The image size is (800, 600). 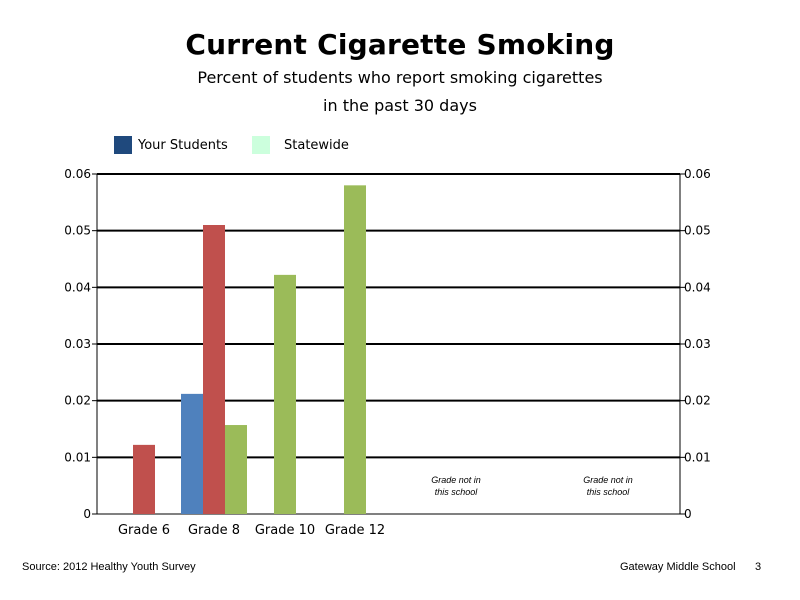 What do you see at coordinates (697, 401) in the screenshot?
I see `y-tick-label-right-2: 0.02` at bounding box center [697, 401].